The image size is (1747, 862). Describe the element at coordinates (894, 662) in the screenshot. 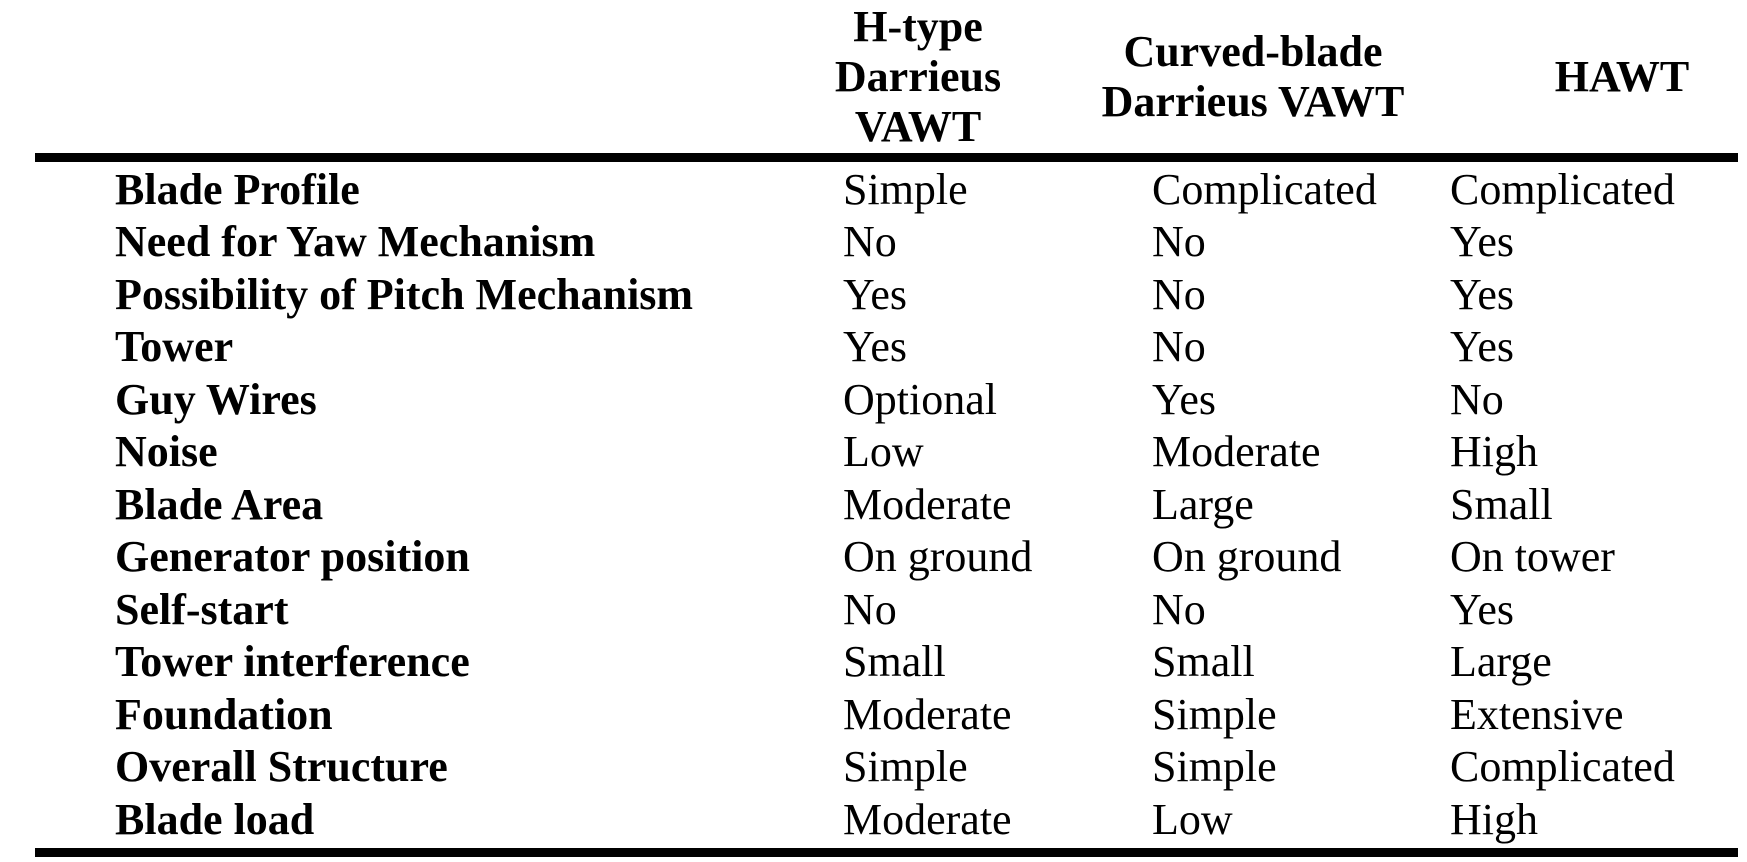

I see `cell-htype-darrieus-vawt: Small` at that location.